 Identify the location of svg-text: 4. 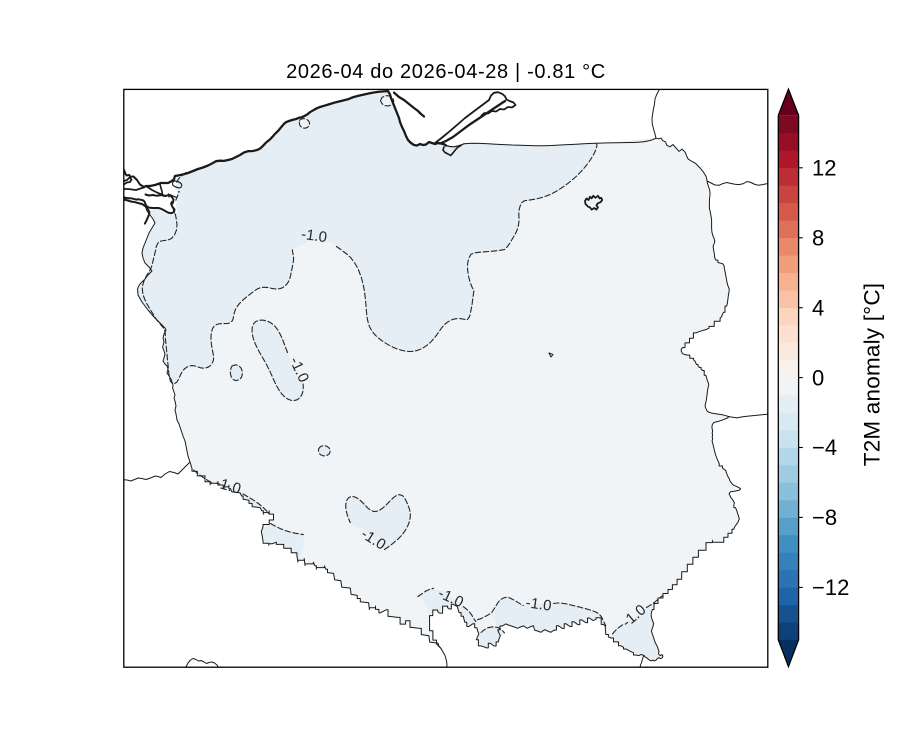
(818, 307).